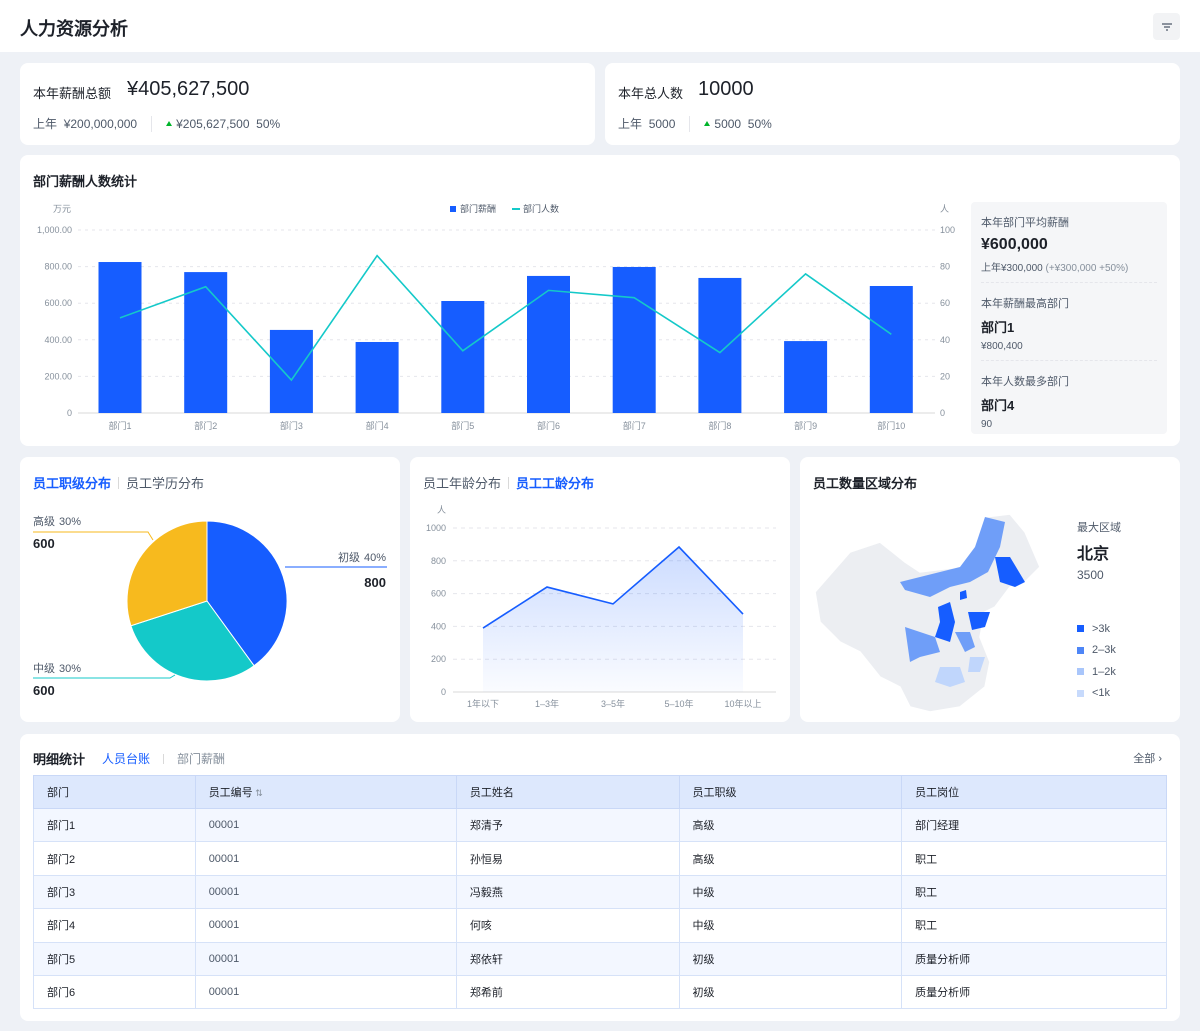  I want to click on card-title: 部门薪酬人数统计, so click(85, 181).